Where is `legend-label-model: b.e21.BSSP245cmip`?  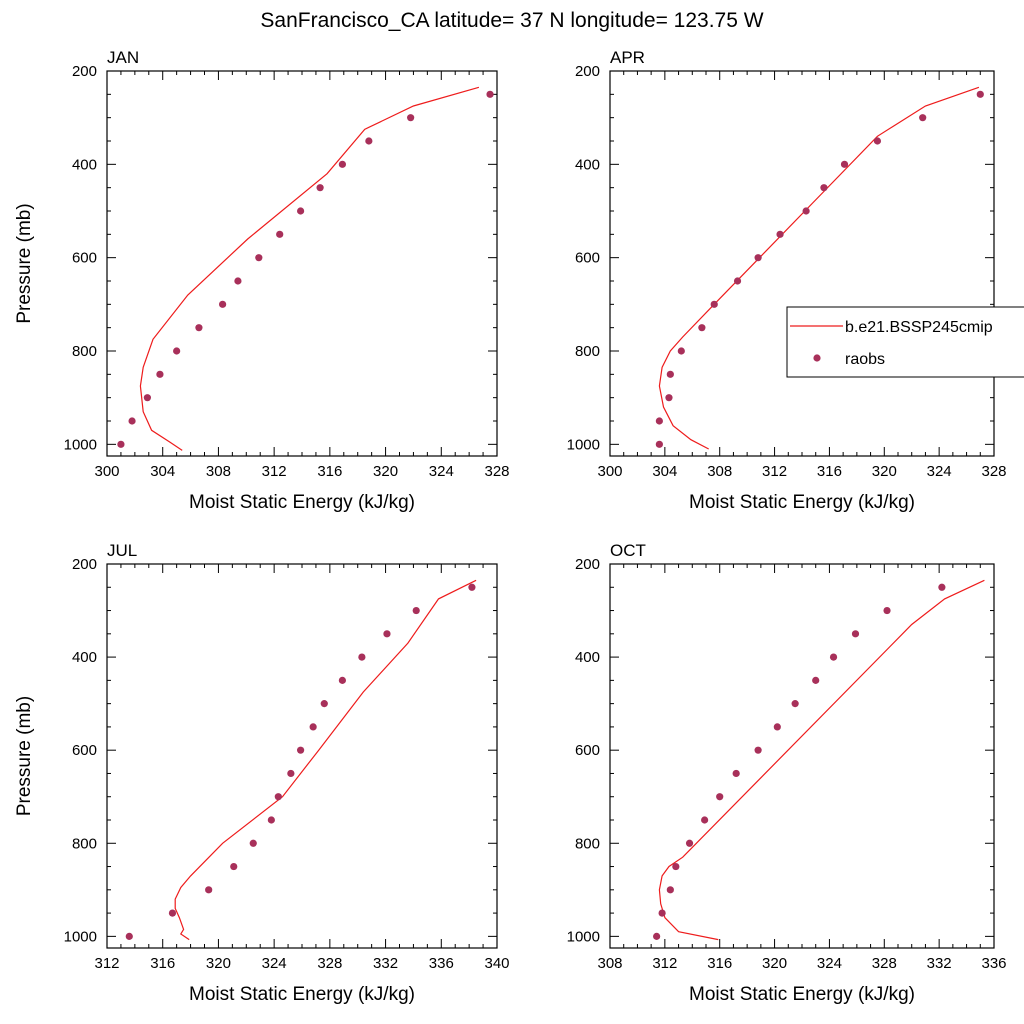 legend-label-model: b.e21.BSSP245cmip is located at coordinates (919, 327).